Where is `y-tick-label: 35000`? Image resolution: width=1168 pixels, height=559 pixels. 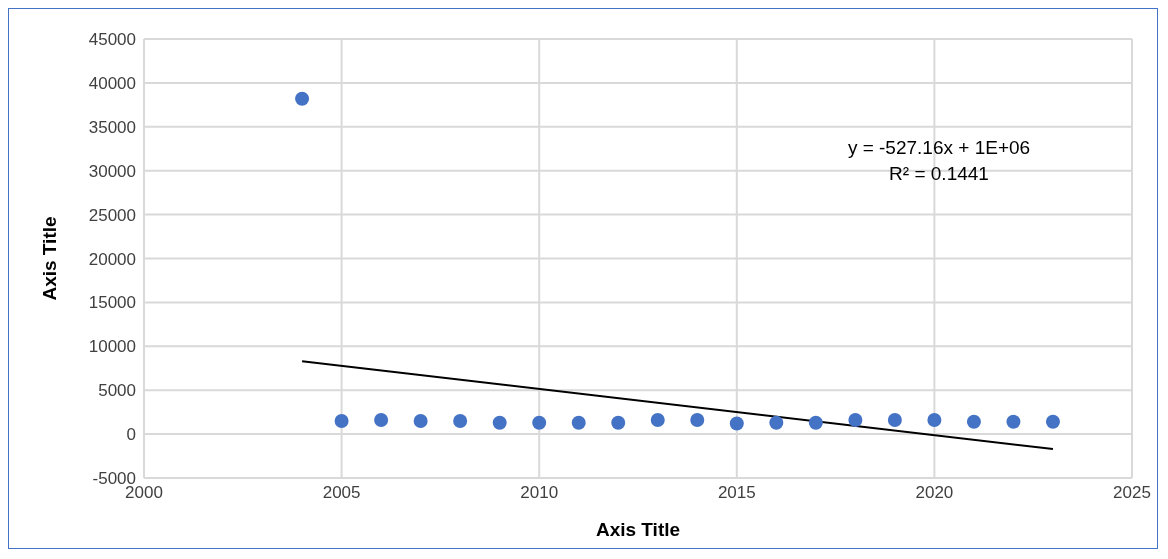
y-tick-label: 35000 is located at coordinates (112, 127).